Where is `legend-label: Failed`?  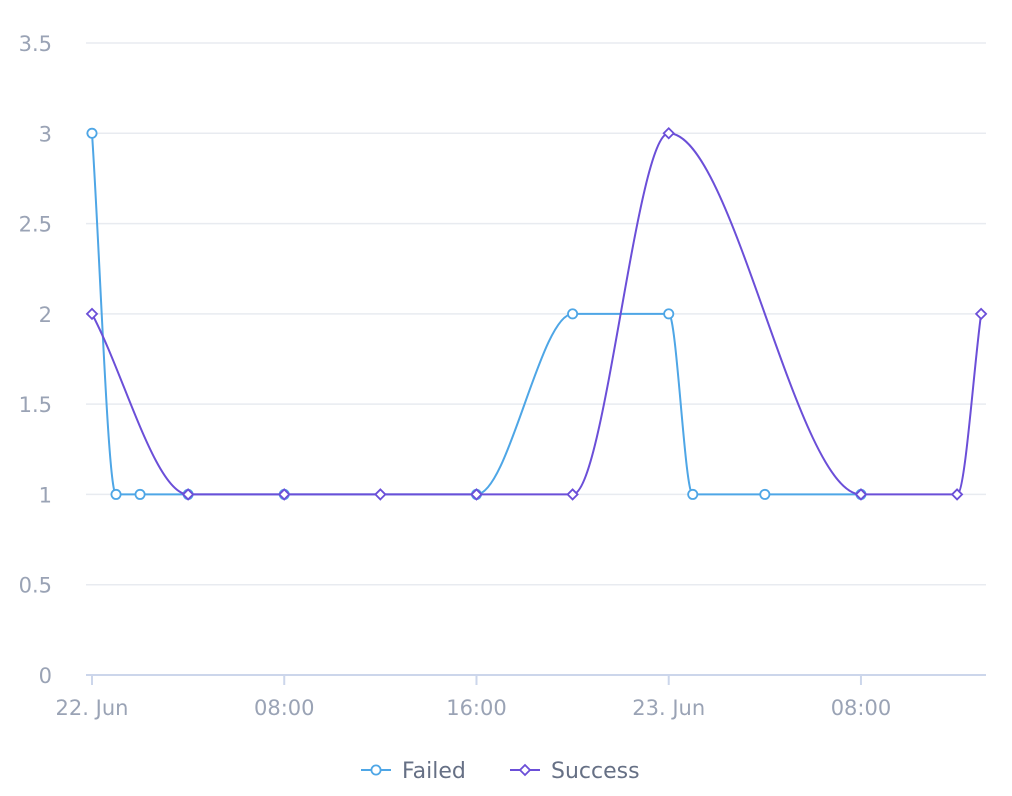
legend-label: Failed is located at coordinates (434, 771).